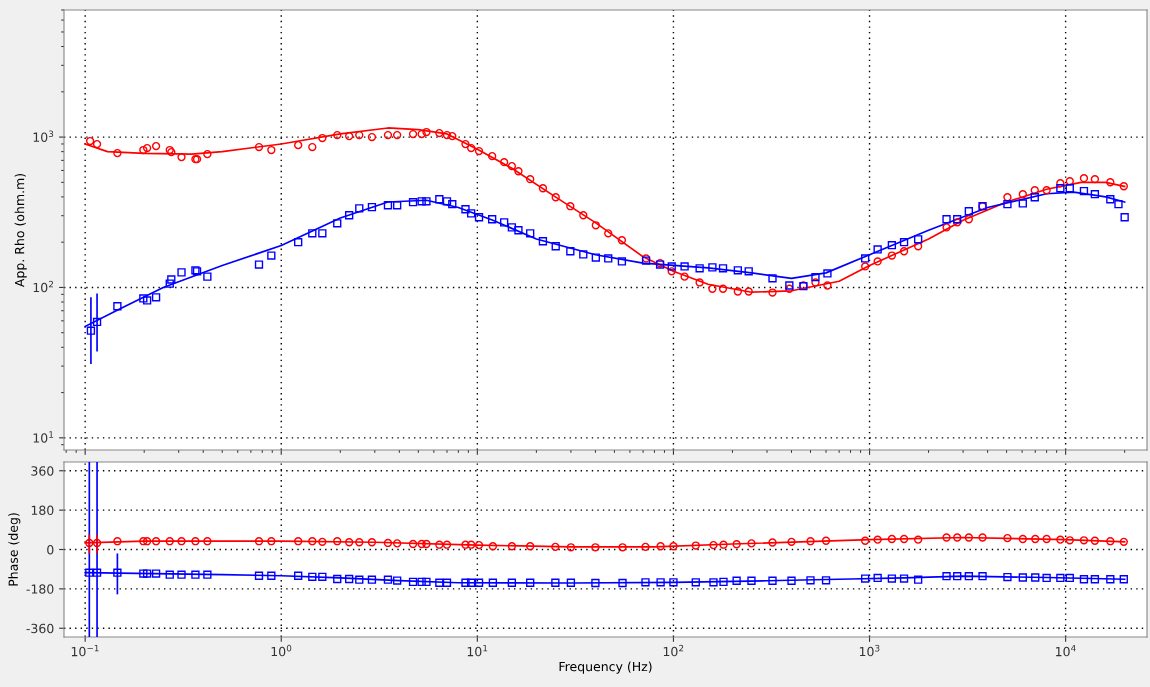  Describe the element at coordinates (1066, 650) in the screenshot. I see `x-tick-label: 10$^{4}$` at that location.